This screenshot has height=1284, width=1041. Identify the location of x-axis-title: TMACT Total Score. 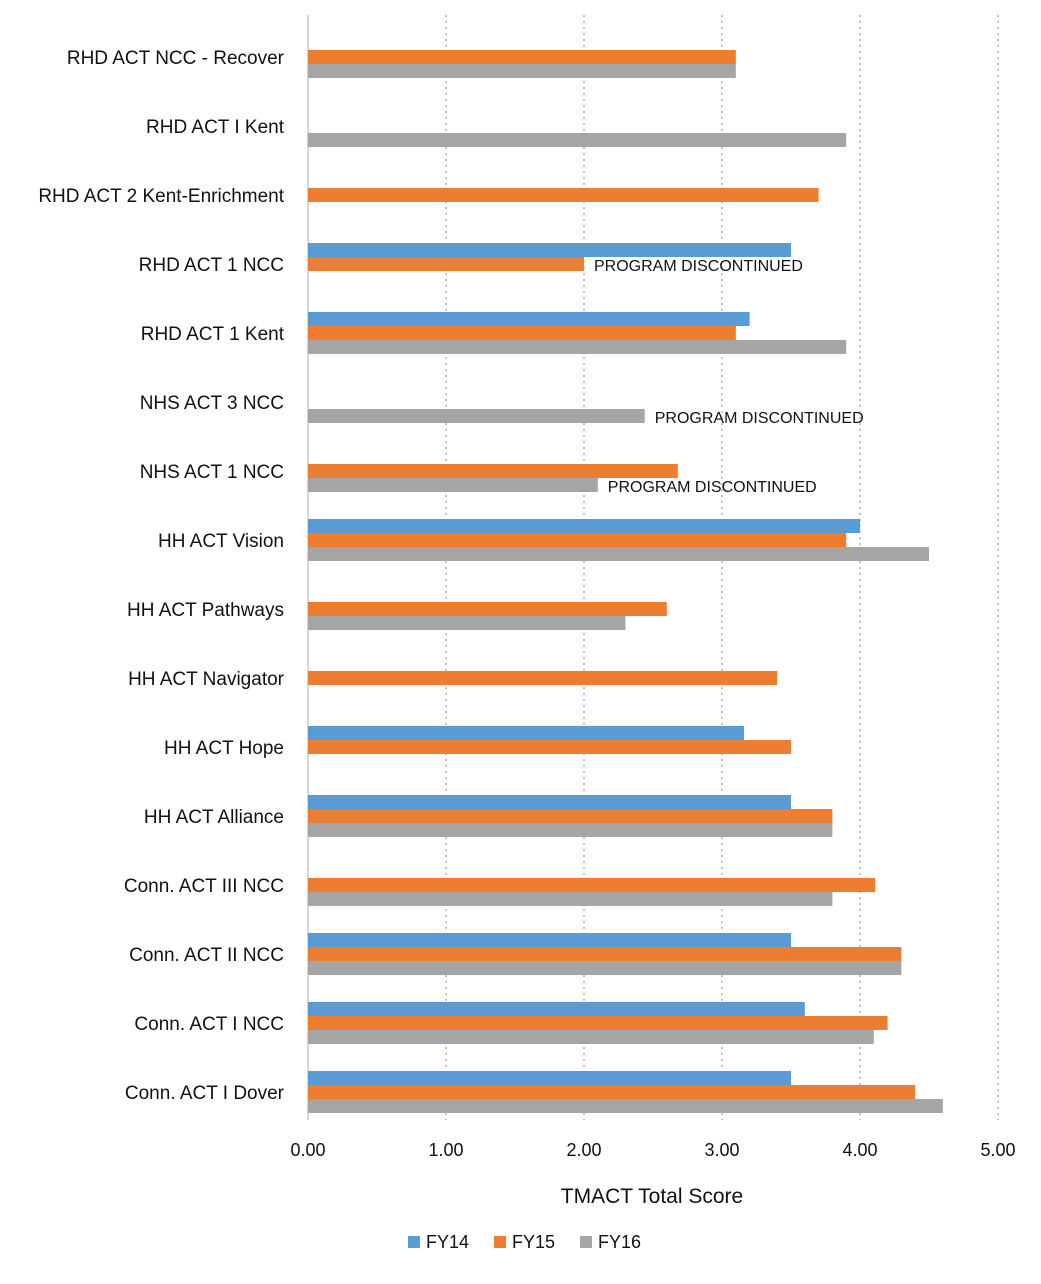
(652, 1196).